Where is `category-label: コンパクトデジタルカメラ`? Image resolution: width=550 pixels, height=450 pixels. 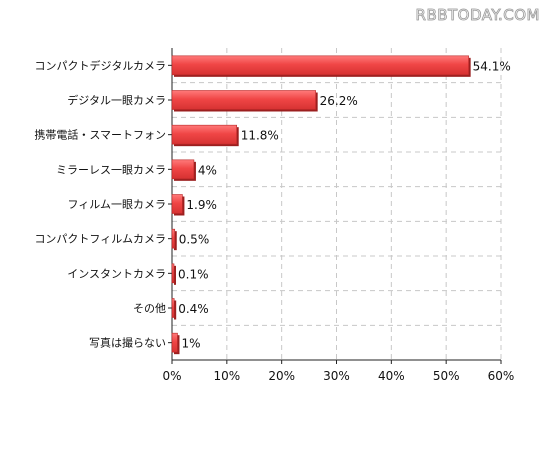
category-label: コンパクトデジタルカメラ is located at coordinates (100, 65).